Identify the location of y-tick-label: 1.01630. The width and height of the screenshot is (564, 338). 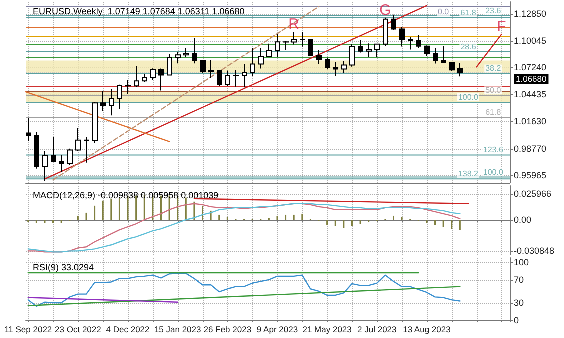
(530, 121).